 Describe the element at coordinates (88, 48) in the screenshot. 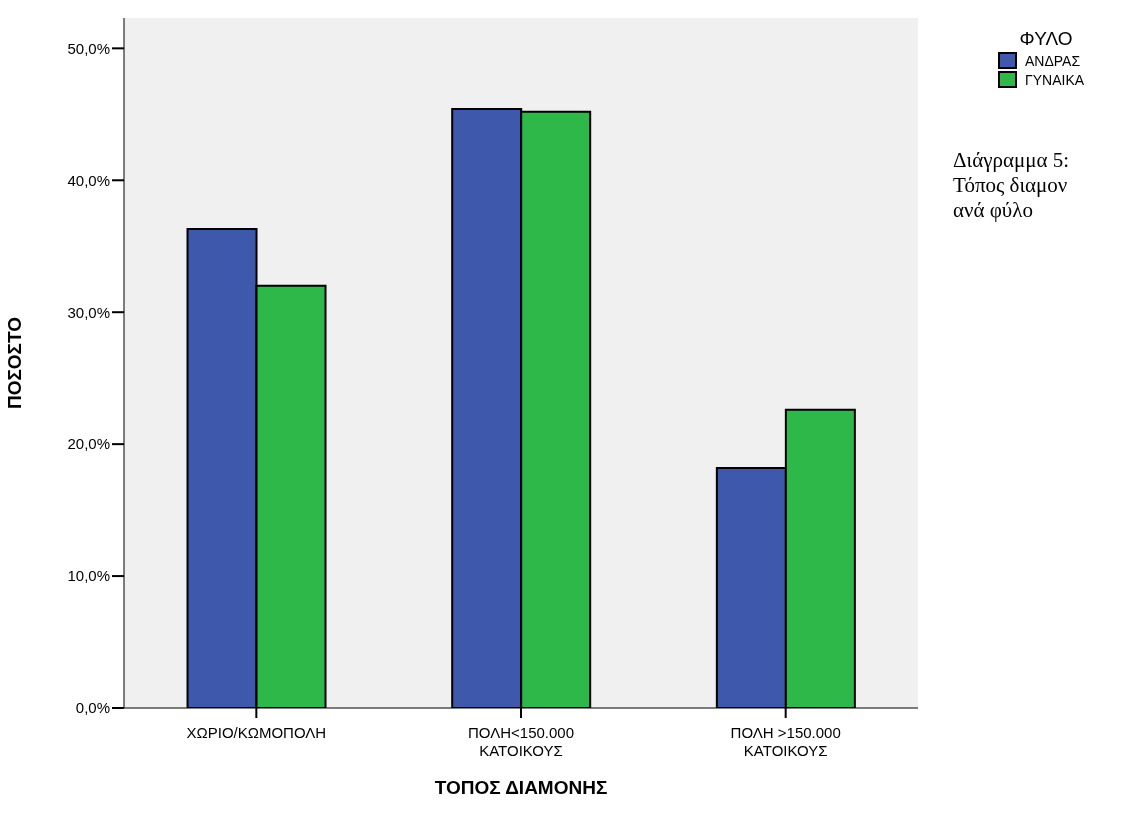

I see `y-tick-label: 50,0%` at that location.